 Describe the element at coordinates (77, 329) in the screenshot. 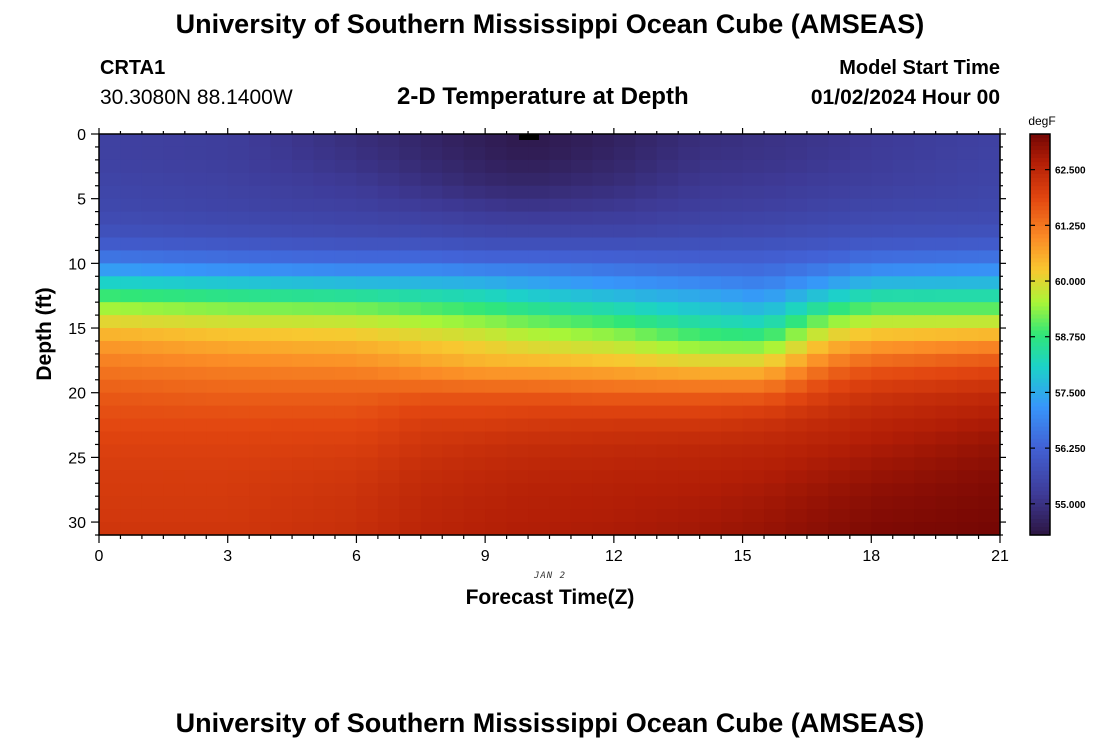

I see `y-tick-label: 15` at that location.